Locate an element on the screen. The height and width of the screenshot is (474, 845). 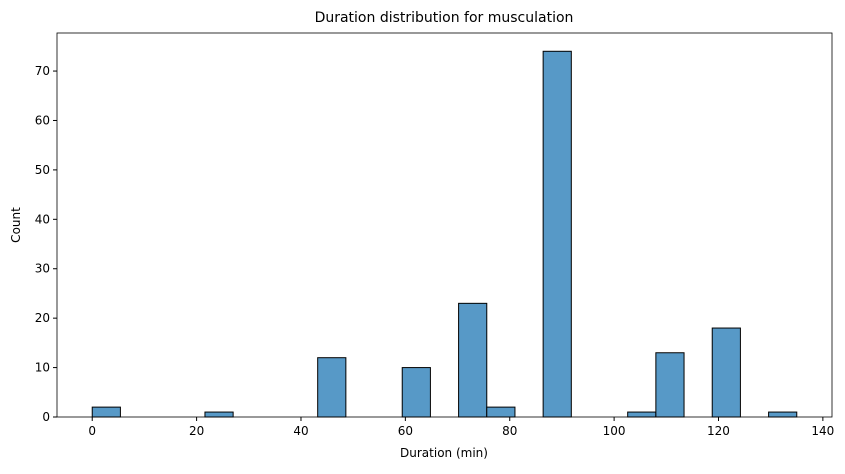
y-tick-label: 70 is located at coordinates (42, 71).